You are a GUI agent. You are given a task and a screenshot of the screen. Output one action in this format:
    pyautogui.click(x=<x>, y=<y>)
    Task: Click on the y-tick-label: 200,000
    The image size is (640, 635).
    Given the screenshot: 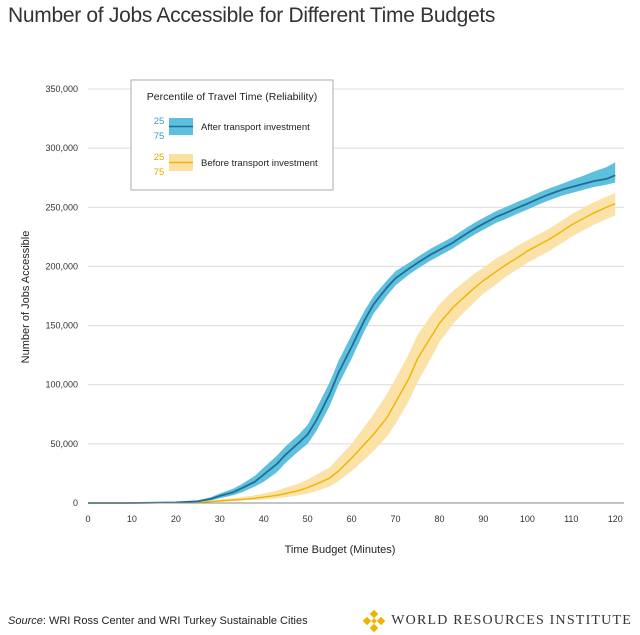 What is the action you would take?
    pyautogui.click(x=61, y=266)
    